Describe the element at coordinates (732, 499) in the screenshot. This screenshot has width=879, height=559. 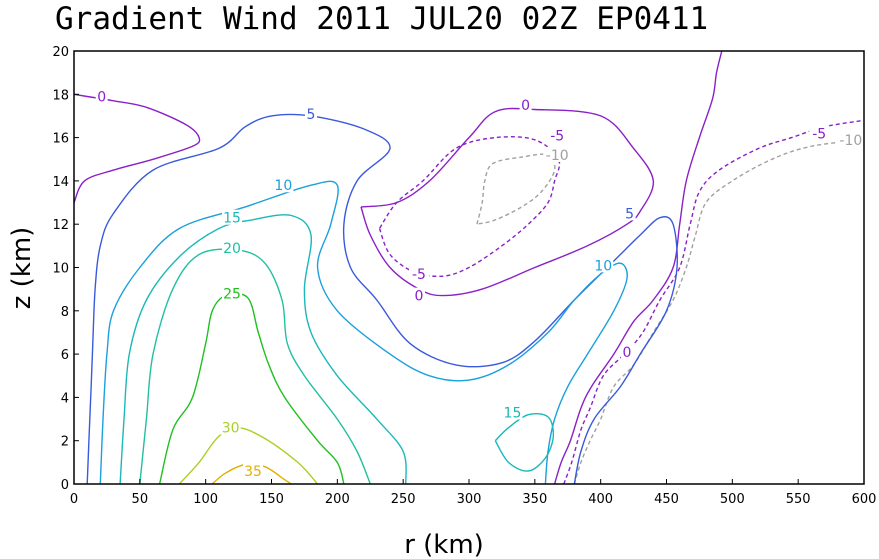
I see `x-tick-label: 500` at that location.